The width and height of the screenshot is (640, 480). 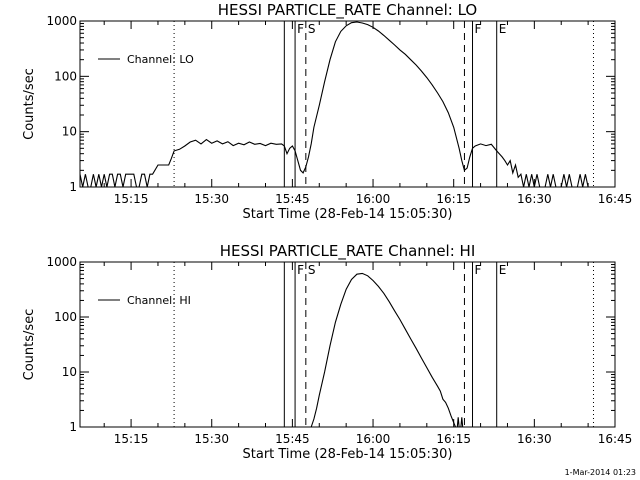 I want to click on legend-entry: Channel: HI, so click(x=159, y=300).